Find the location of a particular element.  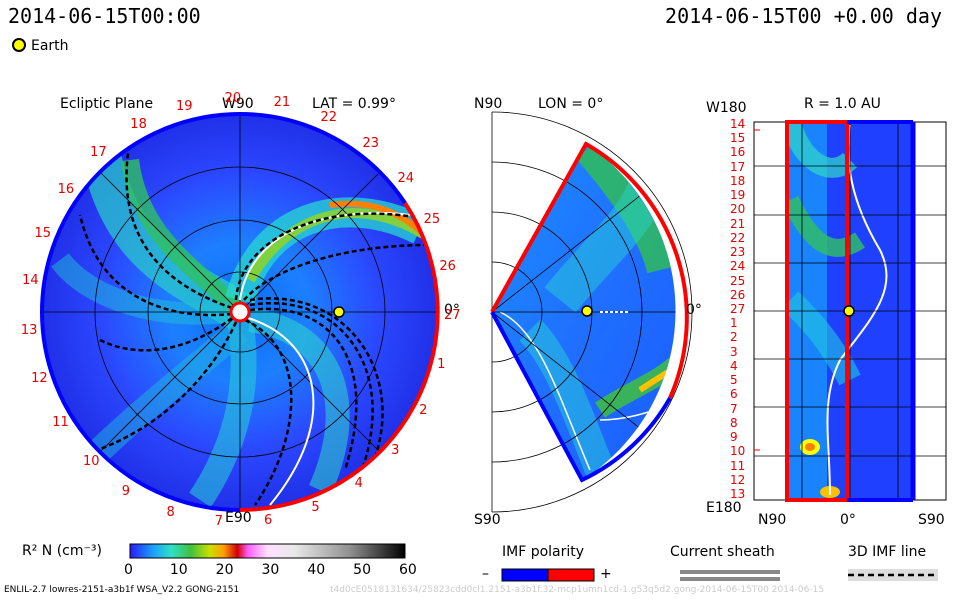

radial-y-tick-label: 5 is located at coordinates (734, 380).